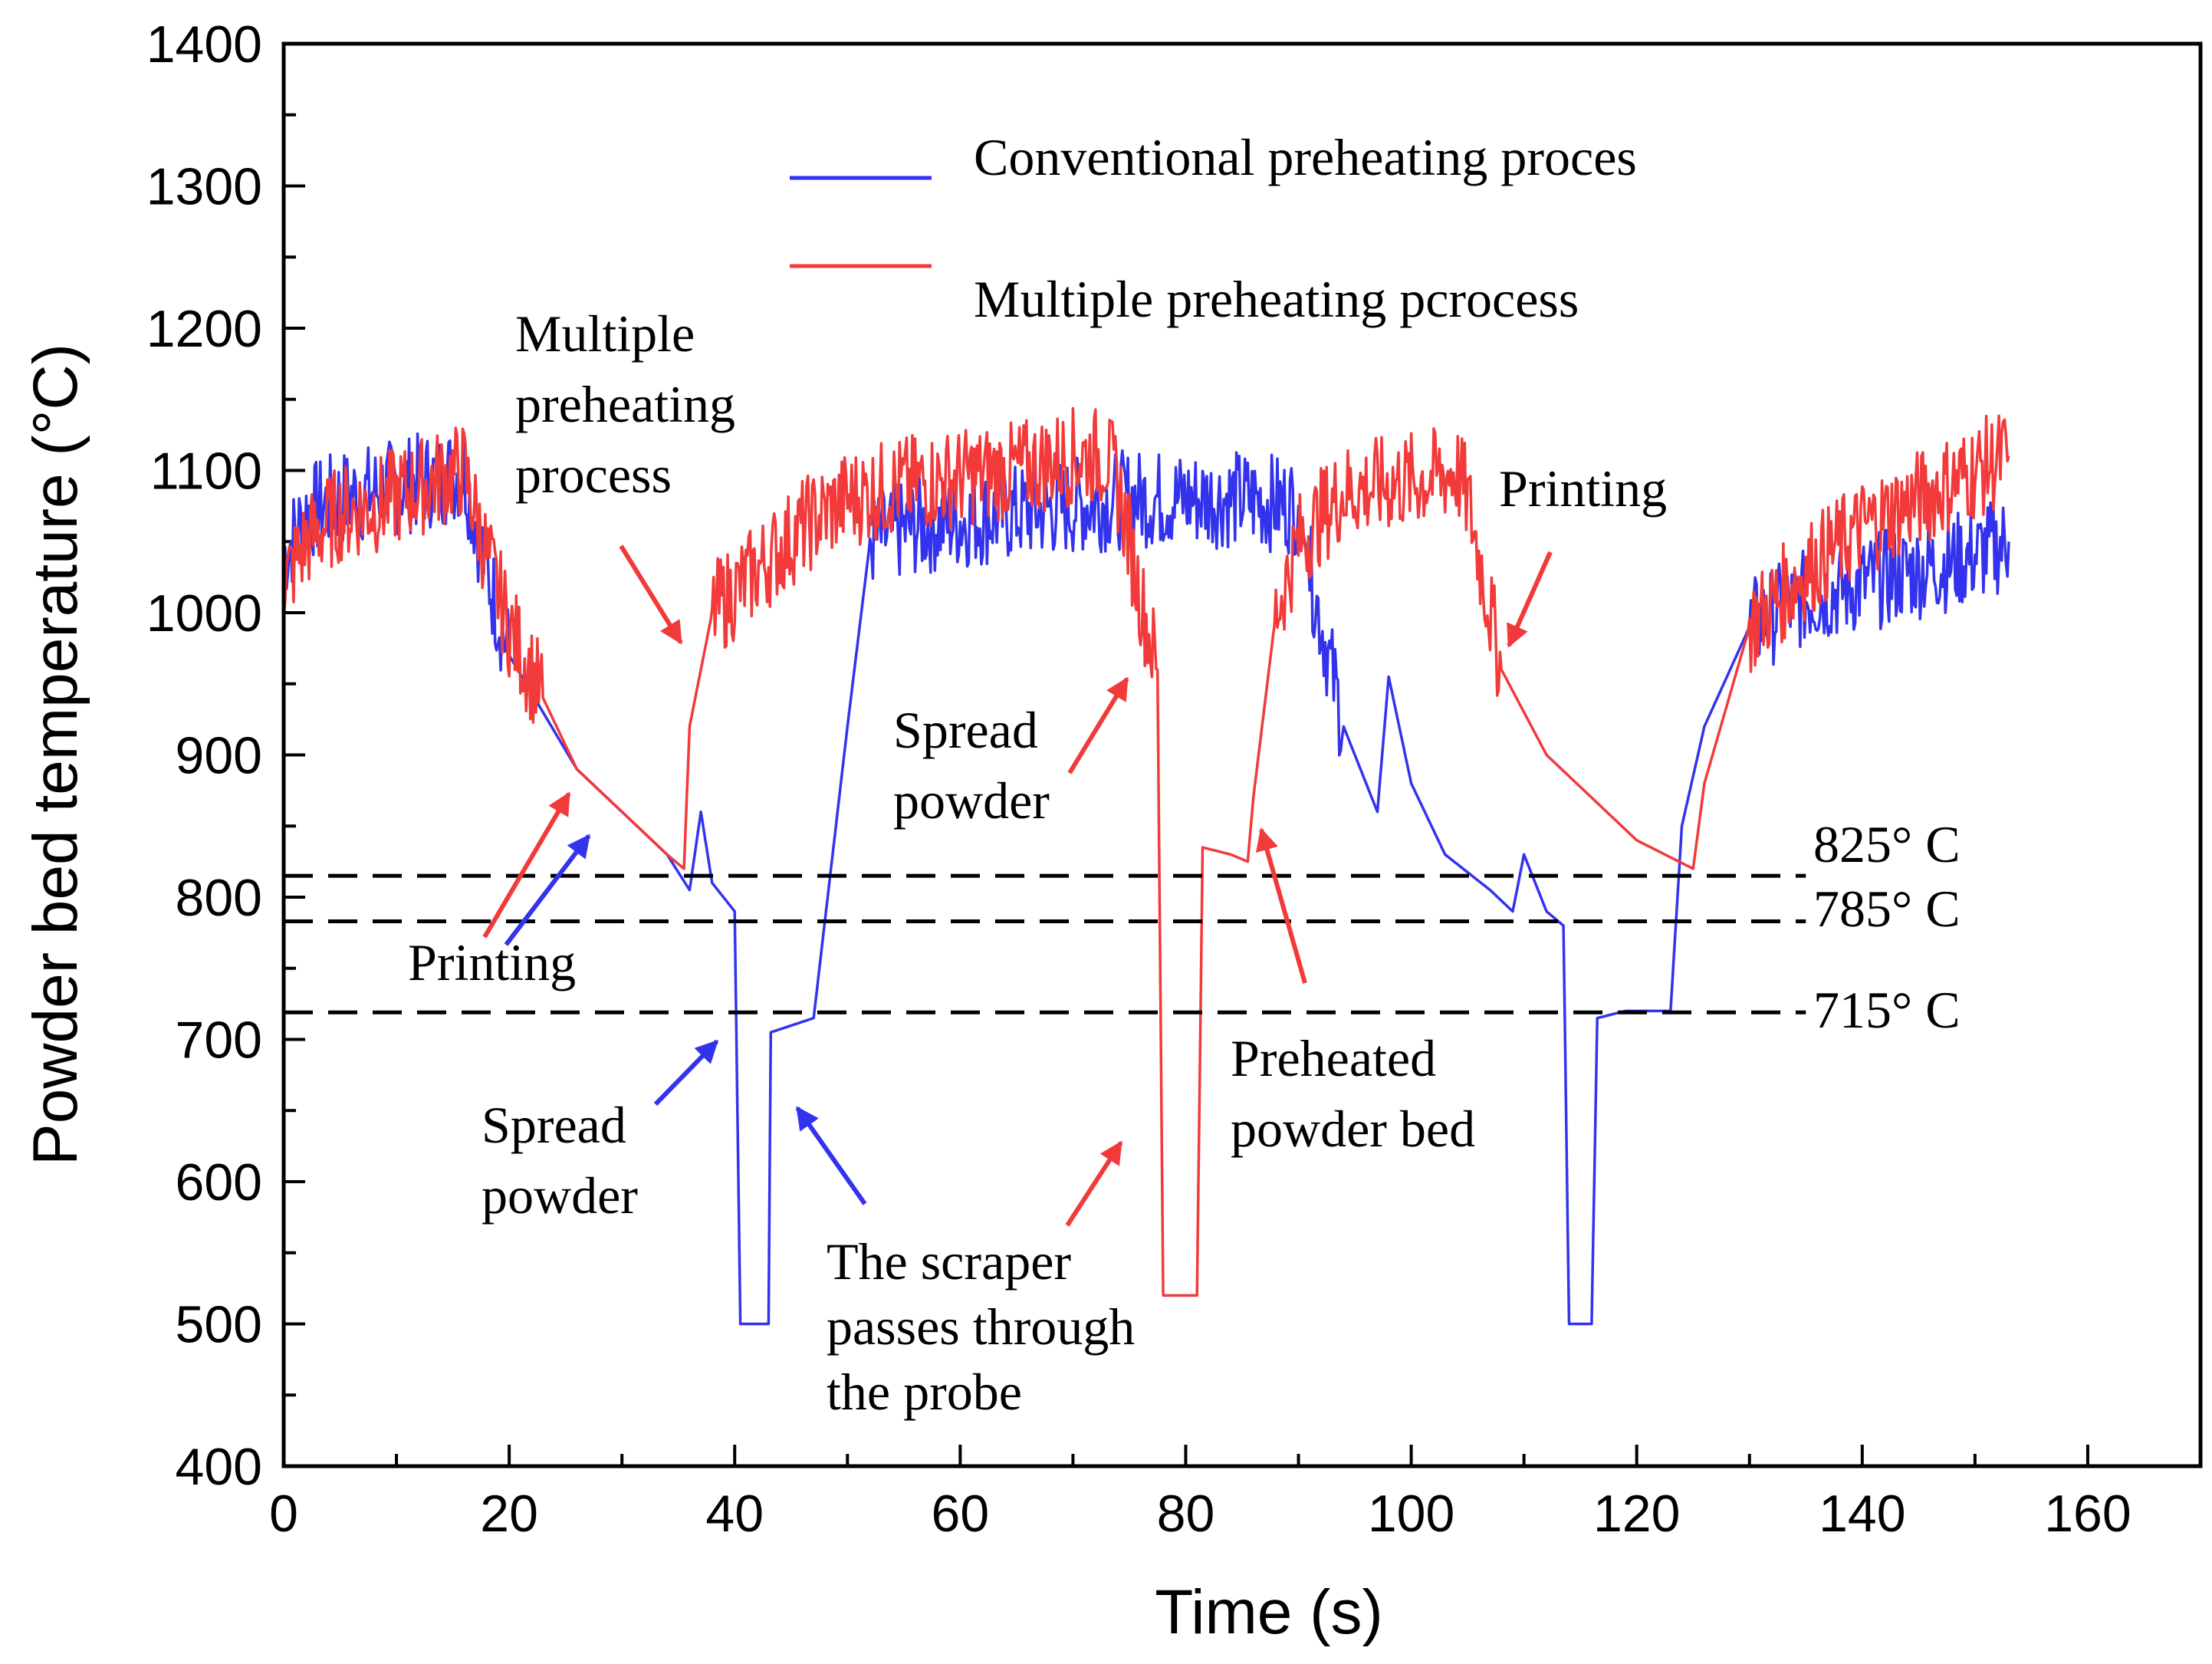 The width and height of the screenshot is (2212, 1664). Describe the element at coordinates (1583, 489) in the screenshot. I see `annotation-printing-right: Printing` at that location.